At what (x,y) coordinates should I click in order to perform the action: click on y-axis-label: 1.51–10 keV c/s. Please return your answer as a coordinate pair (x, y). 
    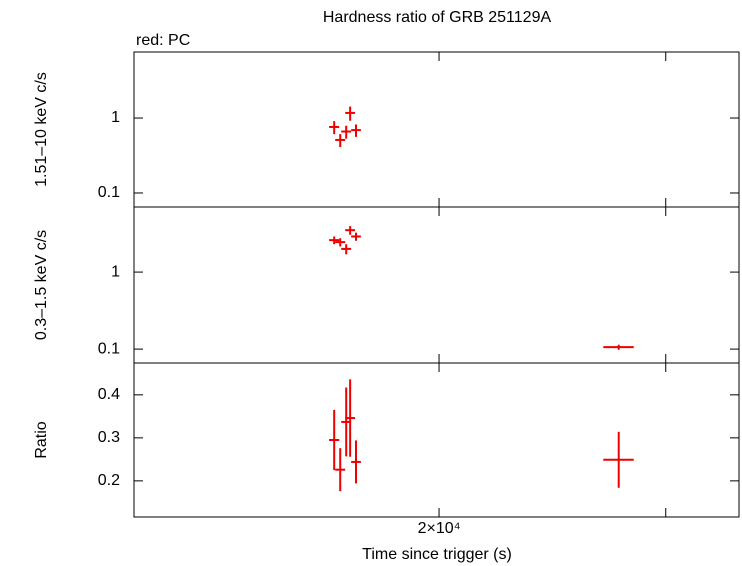
    Looking at the image, I should click on (41, 129).